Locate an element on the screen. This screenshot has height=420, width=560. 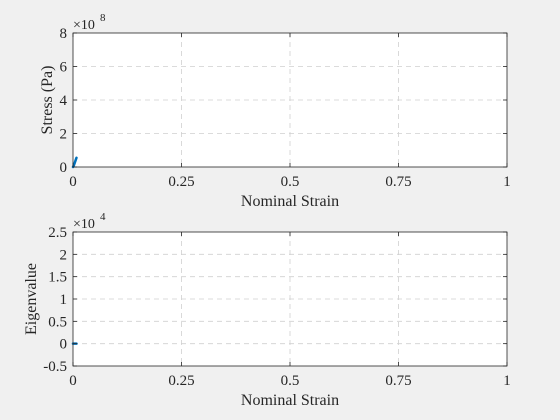
eigenvalue-xtick-labels: 0 0.25 0.5 0.75 1 is located at coordinates (290, 381).